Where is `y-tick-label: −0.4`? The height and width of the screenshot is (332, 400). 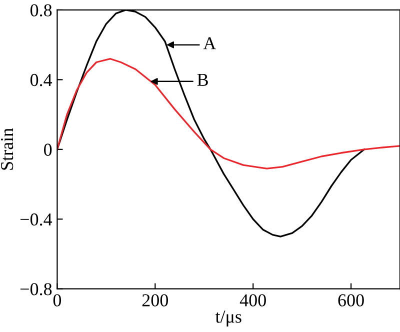
y-tick-label: −0.4 is located at coordinates (36, 219).